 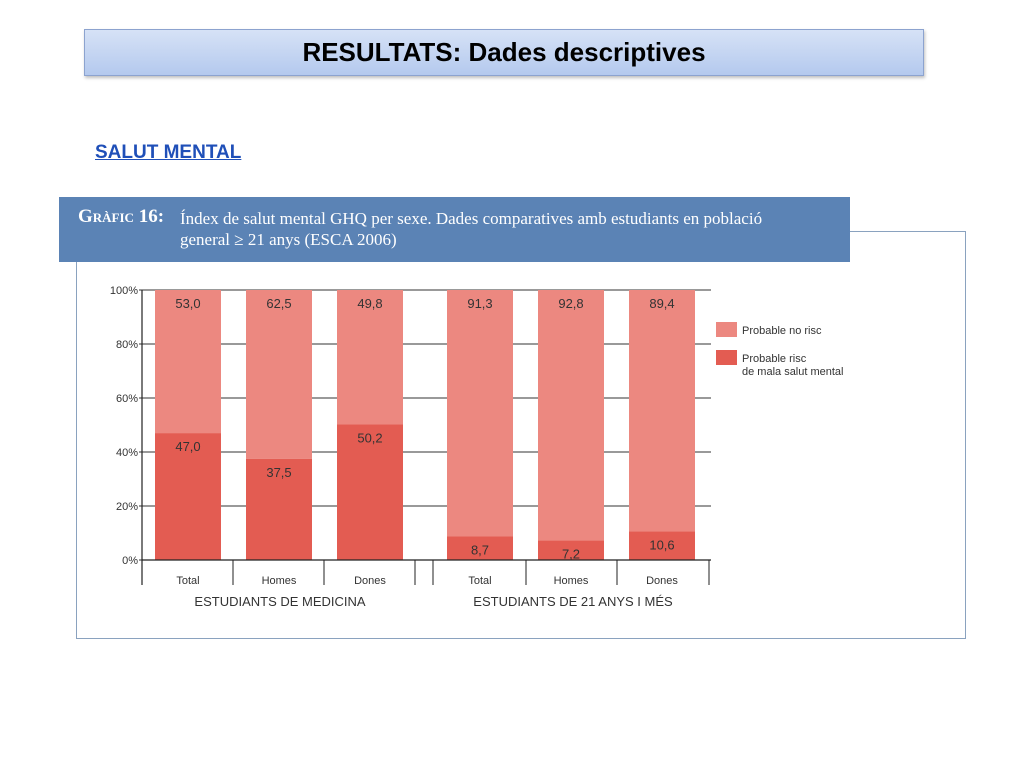 What do you see at coordinates (130, 561) in the screenshot?
I see `y-tick-label: 0%` at bounding box center [130, 561].